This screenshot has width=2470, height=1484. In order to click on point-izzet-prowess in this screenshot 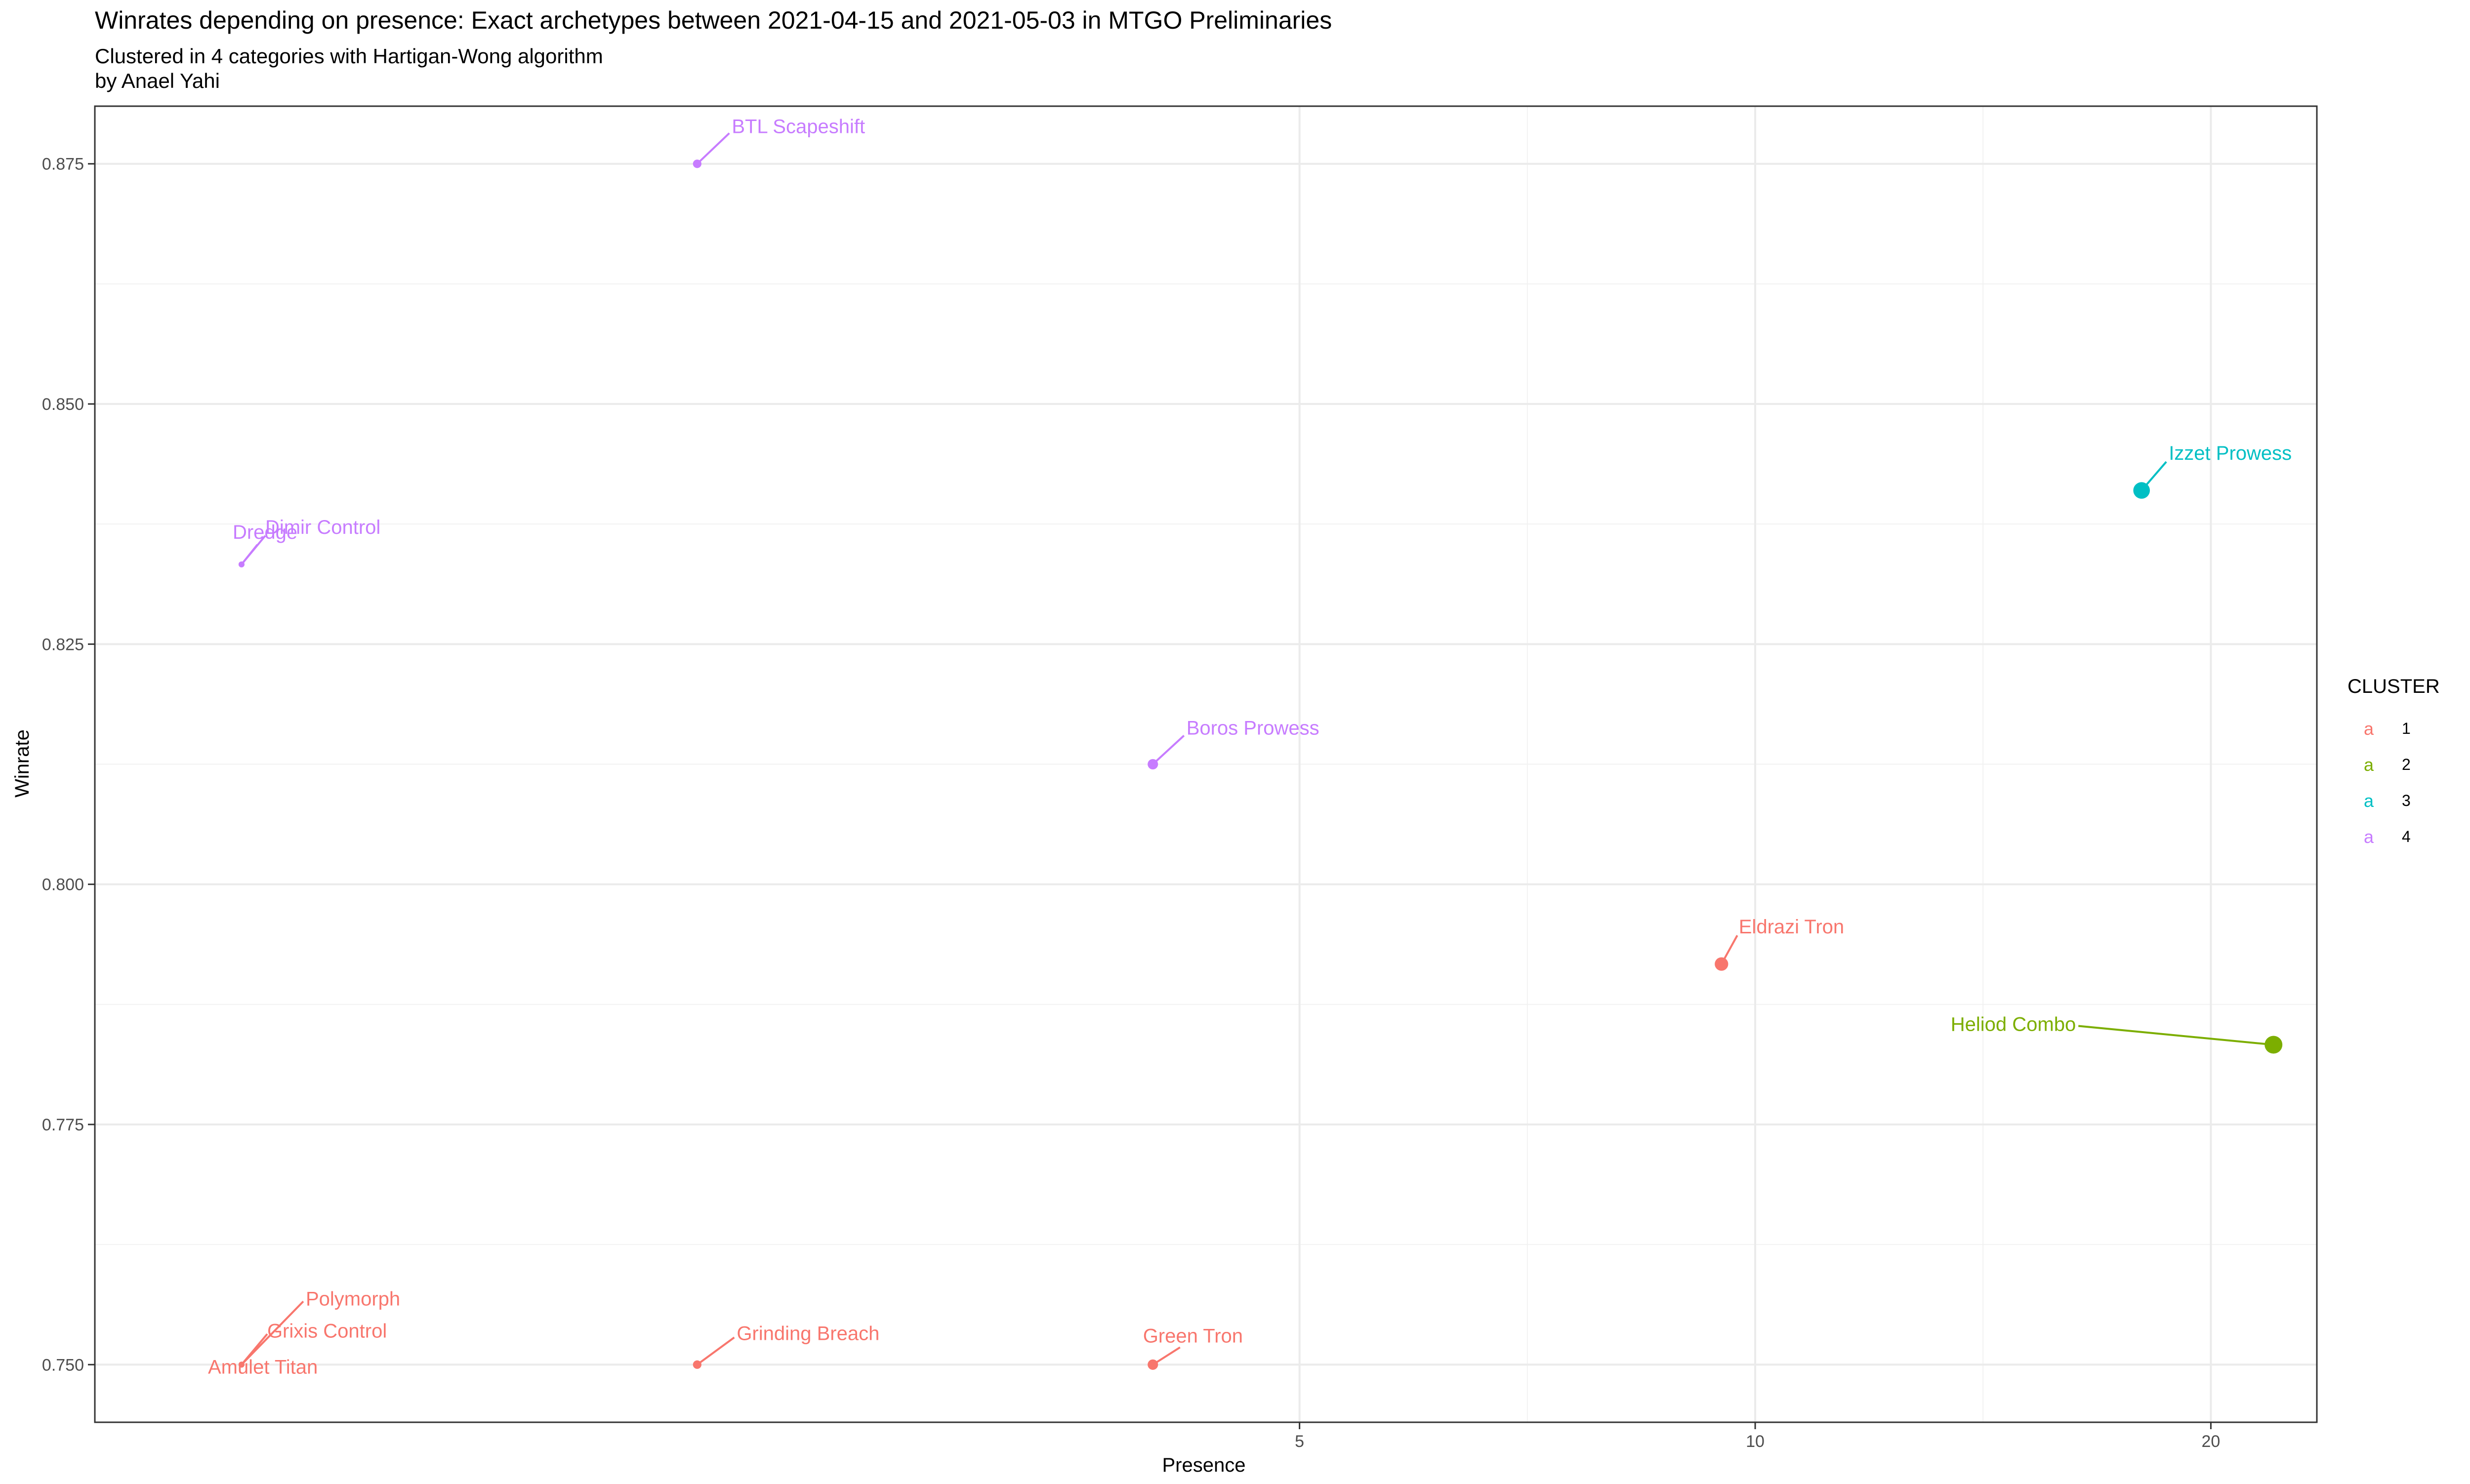, I will do `click(2141, 490)`.